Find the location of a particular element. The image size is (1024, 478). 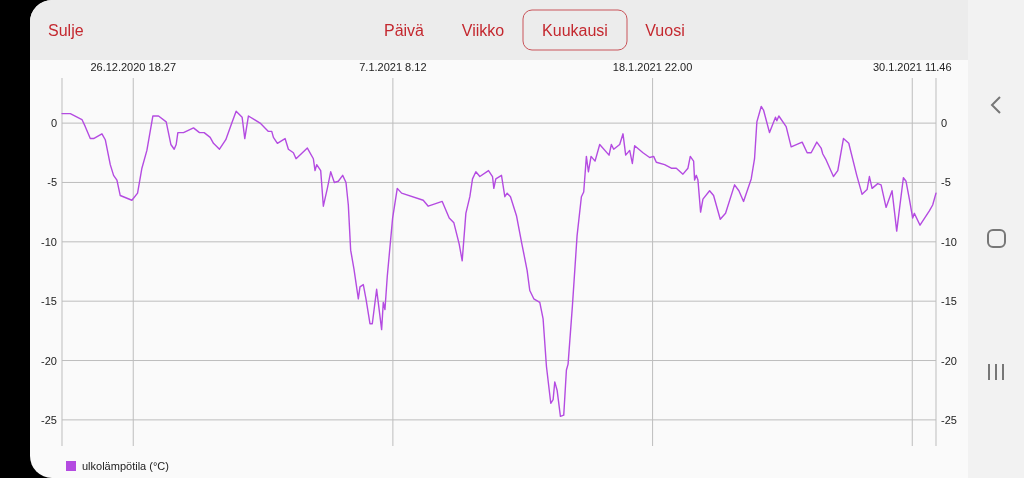

y-tick-label: -15 is located at coordinates (49, 301).